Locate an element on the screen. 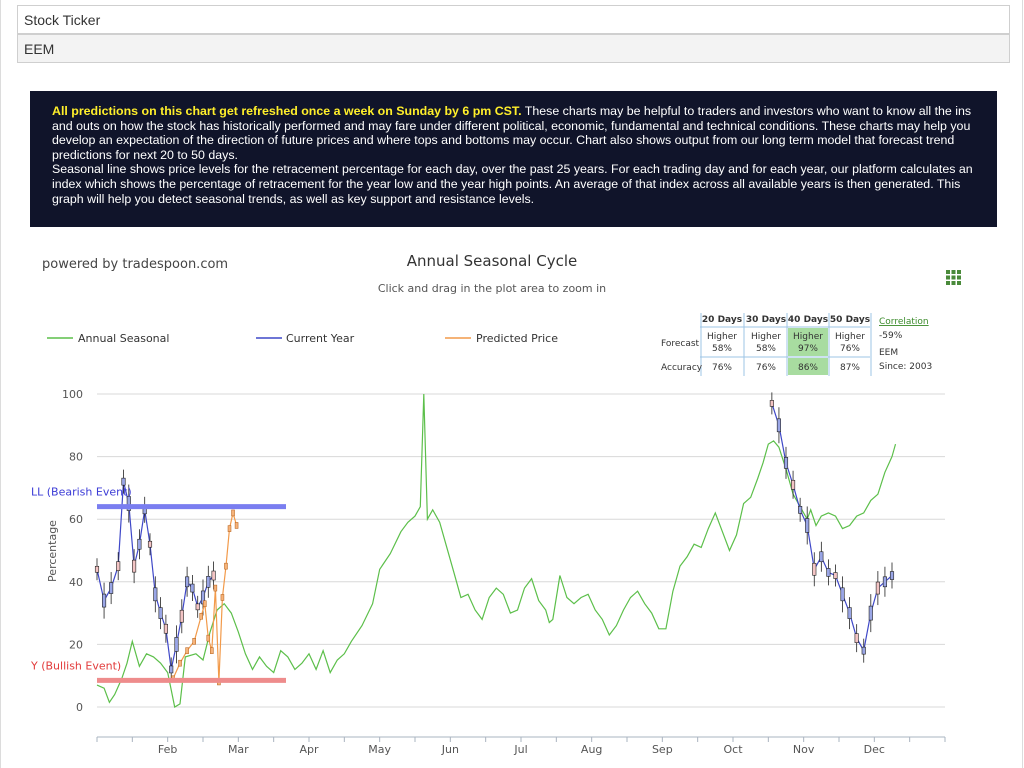 Image resolution: width=1024 pixels, height=768 pixels. highlight-accuracy-cell is located at coordinates (808, 366).